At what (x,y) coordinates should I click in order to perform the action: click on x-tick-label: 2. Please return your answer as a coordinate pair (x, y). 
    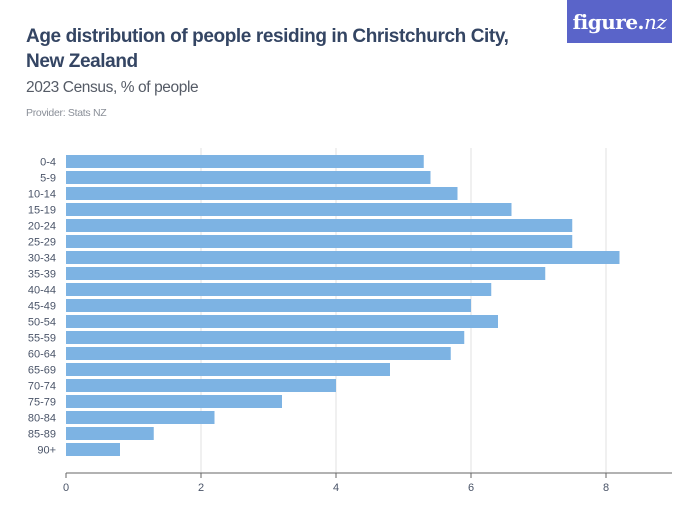
    Looking at the image, I should click on (201, 488).